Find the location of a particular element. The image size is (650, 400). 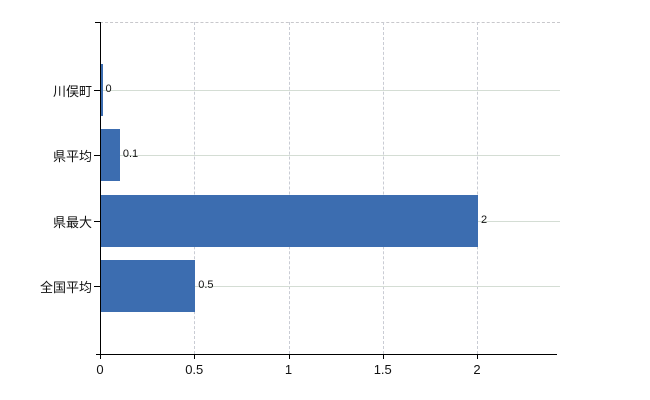

x-axis-line is located at coordinates (326, 354).